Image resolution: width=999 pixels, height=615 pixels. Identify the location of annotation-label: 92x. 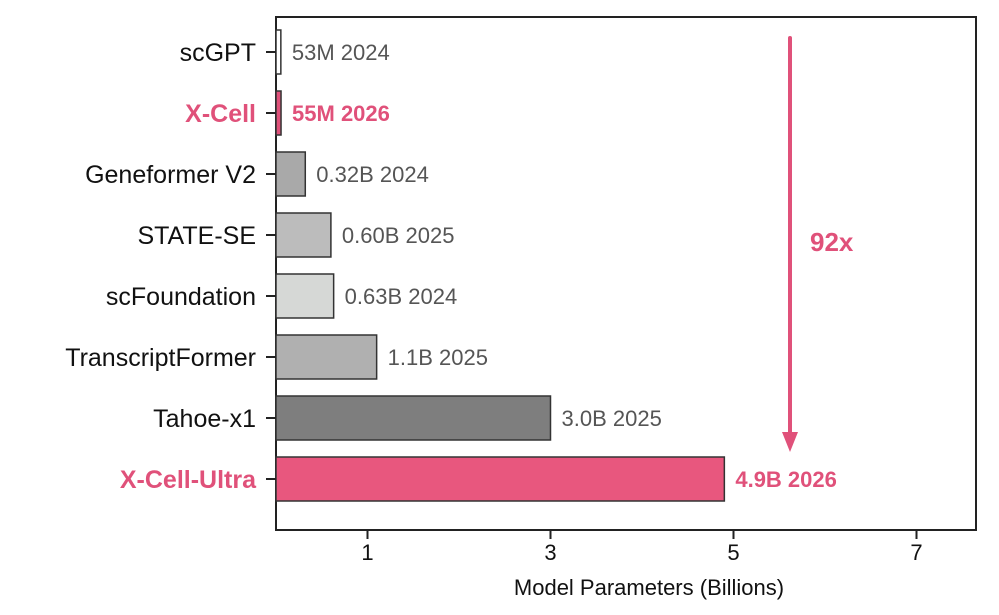
(832, 242).